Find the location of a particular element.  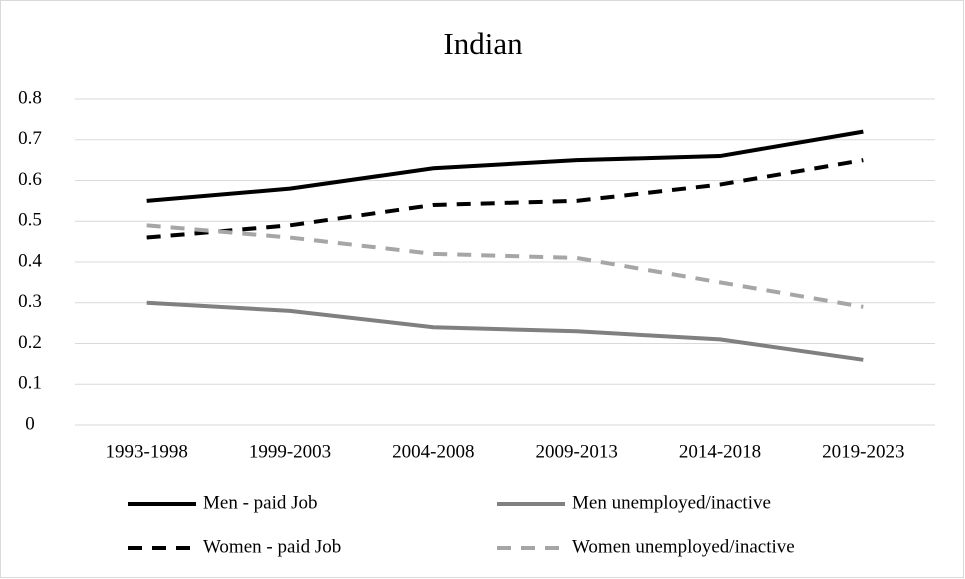

y-tick-label: 0.6 is located at coordinates (30, 179).